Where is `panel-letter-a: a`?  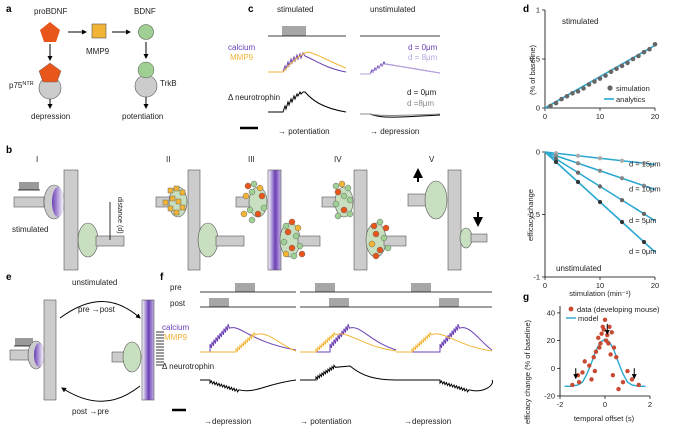
panel-letter-a: a is located at coordinates (9, 9).